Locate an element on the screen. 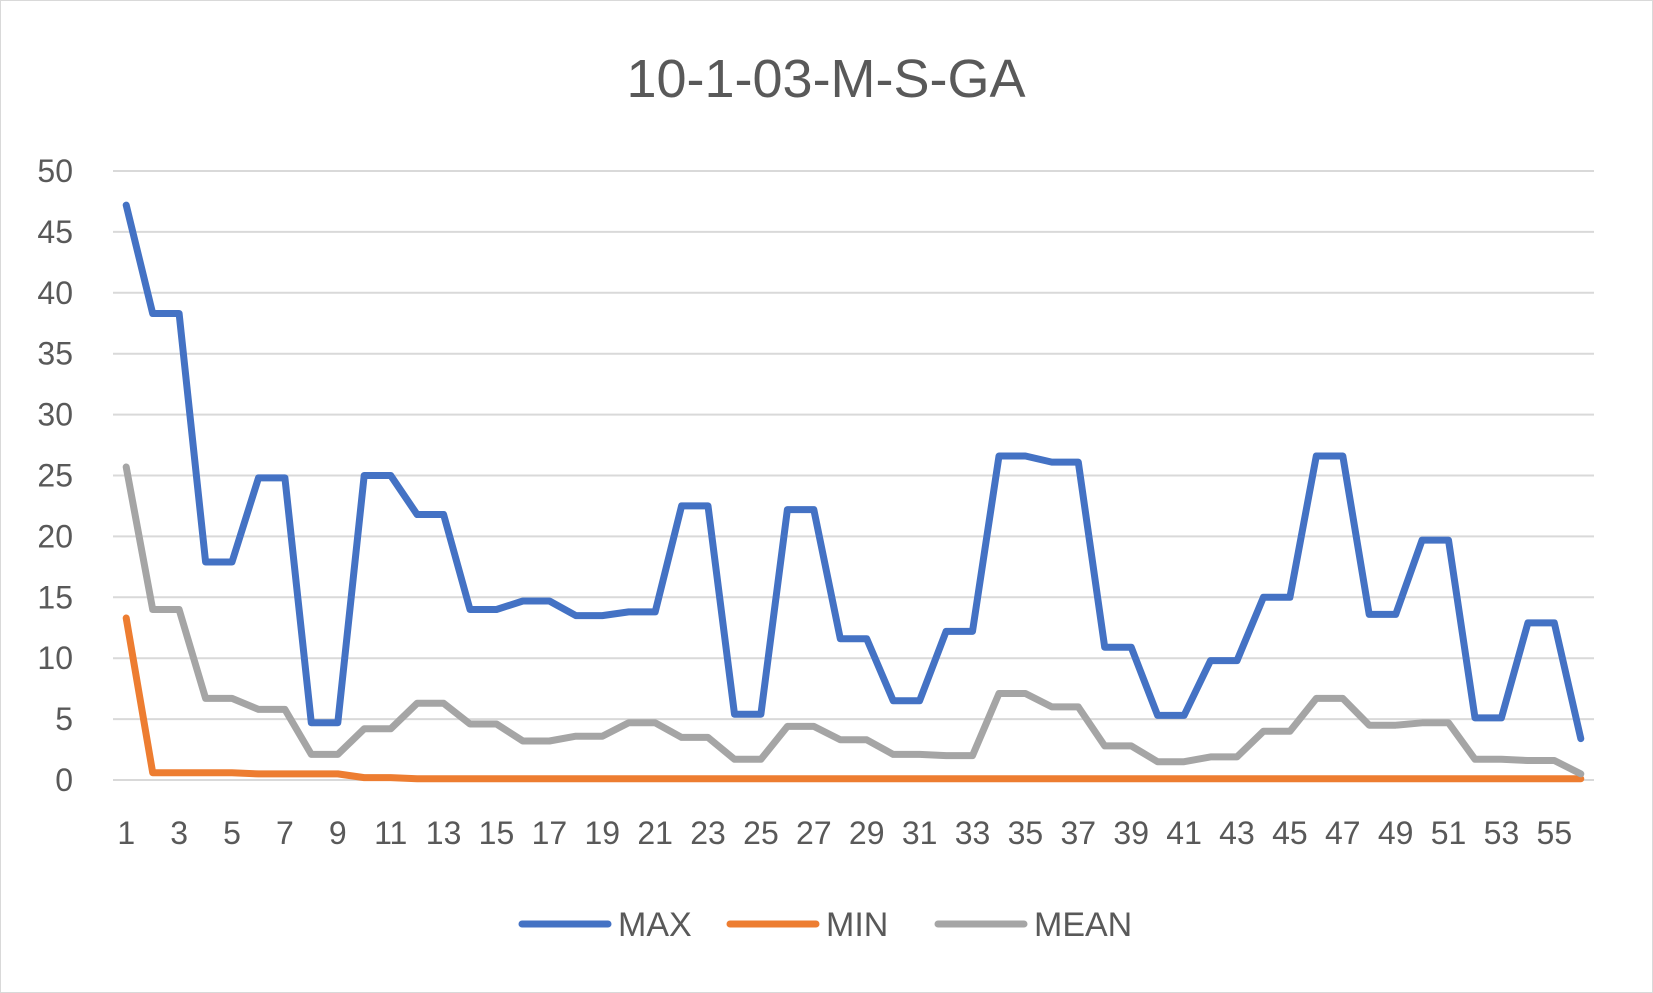 This screenshot has width=1653, height=993. x-tick-label: 13 is located at coordinates (444, 833).